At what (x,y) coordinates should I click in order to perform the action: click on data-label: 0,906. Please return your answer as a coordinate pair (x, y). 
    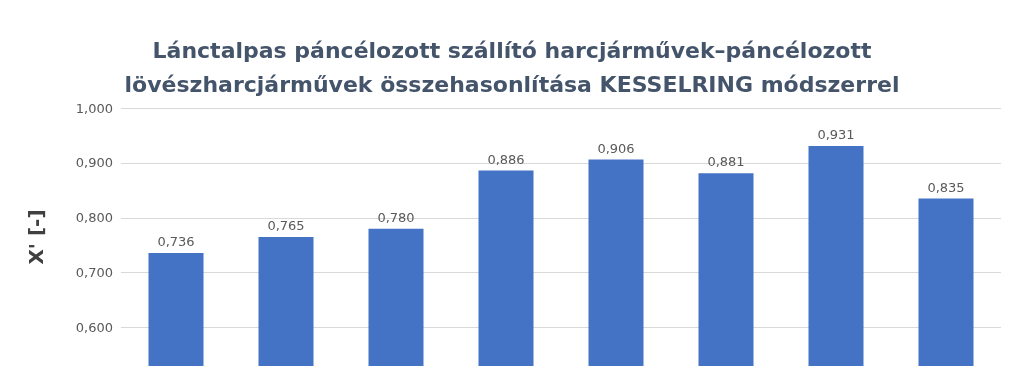
    Looking at the image, I should click on (616, 148).